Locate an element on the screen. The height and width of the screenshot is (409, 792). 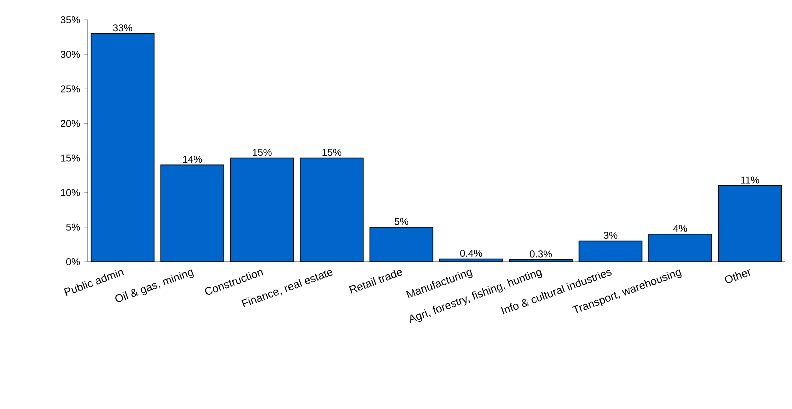
data-label: 4% is located at coordinates (680, 228).